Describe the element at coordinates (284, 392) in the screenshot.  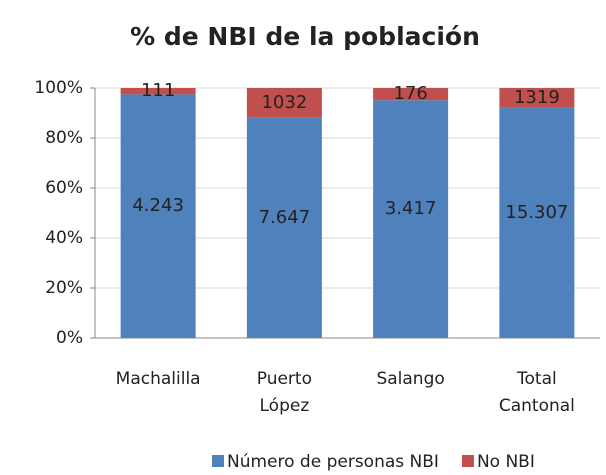
I see `x-tick-label: Puerto López` at that location.